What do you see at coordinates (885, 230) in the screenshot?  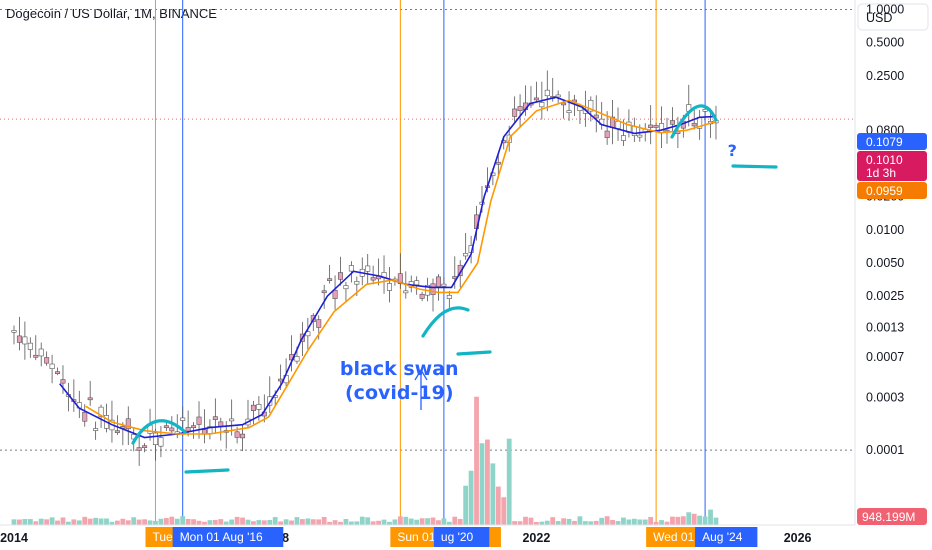 I see `price-tick-label: 0.0100` at bounding box center [885, 230].